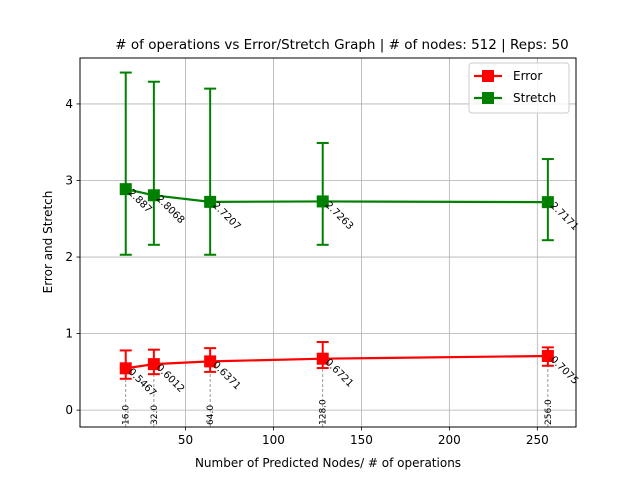  Describe the element at coordinates (534, 98) in the screenshot. I see `legend-label: Stretch` at that location.